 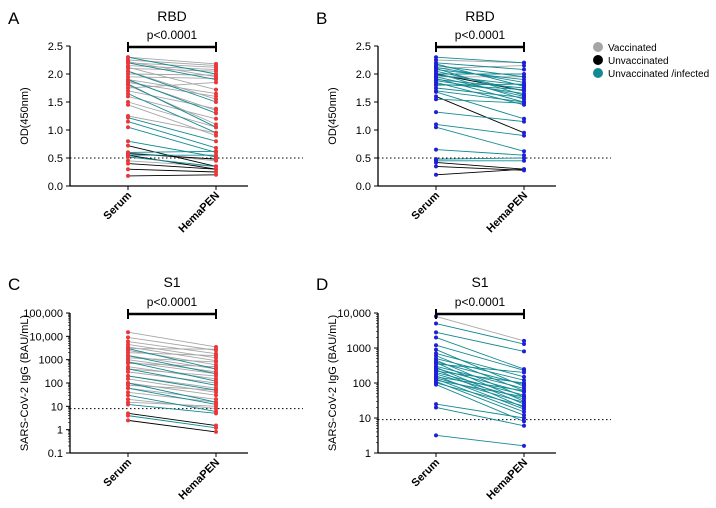 What do you see at coordinates (14, 18) in the screenshot?
I see `panel-letter: A` at bounding box center [14, 18].